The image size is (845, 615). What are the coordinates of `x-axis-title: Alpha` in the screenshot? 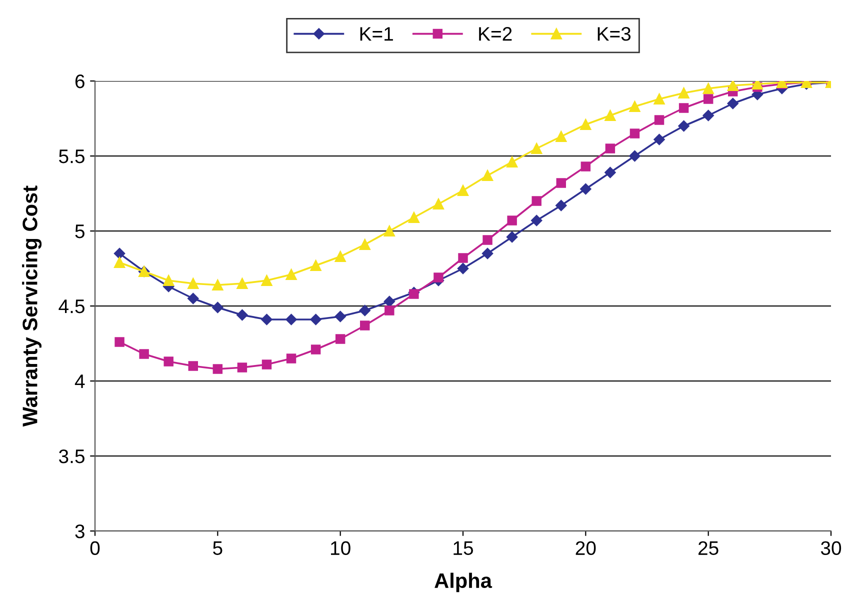 It's located at (463, 582).